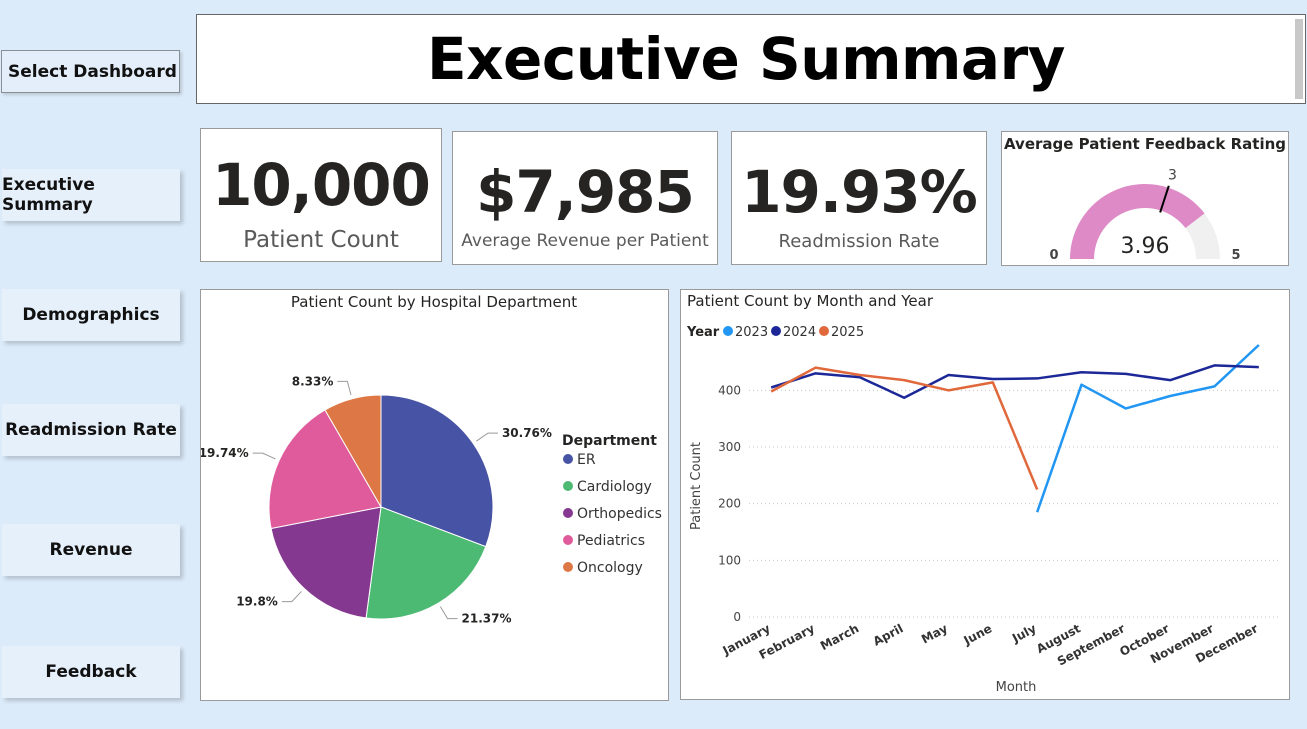 This screenshot has width=1307, height=729. What do you see at coordinates (90, 71) in the screenshot?
I see `select-dashboard-label: Select Dashboard` at bounding box center [90, 71].